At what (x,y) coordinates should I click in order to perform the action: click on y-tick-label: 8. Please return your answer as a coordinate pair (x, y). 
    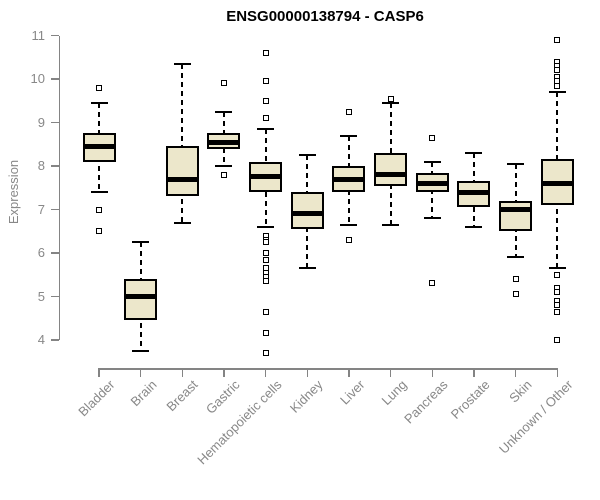
    Looking at the image, I should click on (41, 165).